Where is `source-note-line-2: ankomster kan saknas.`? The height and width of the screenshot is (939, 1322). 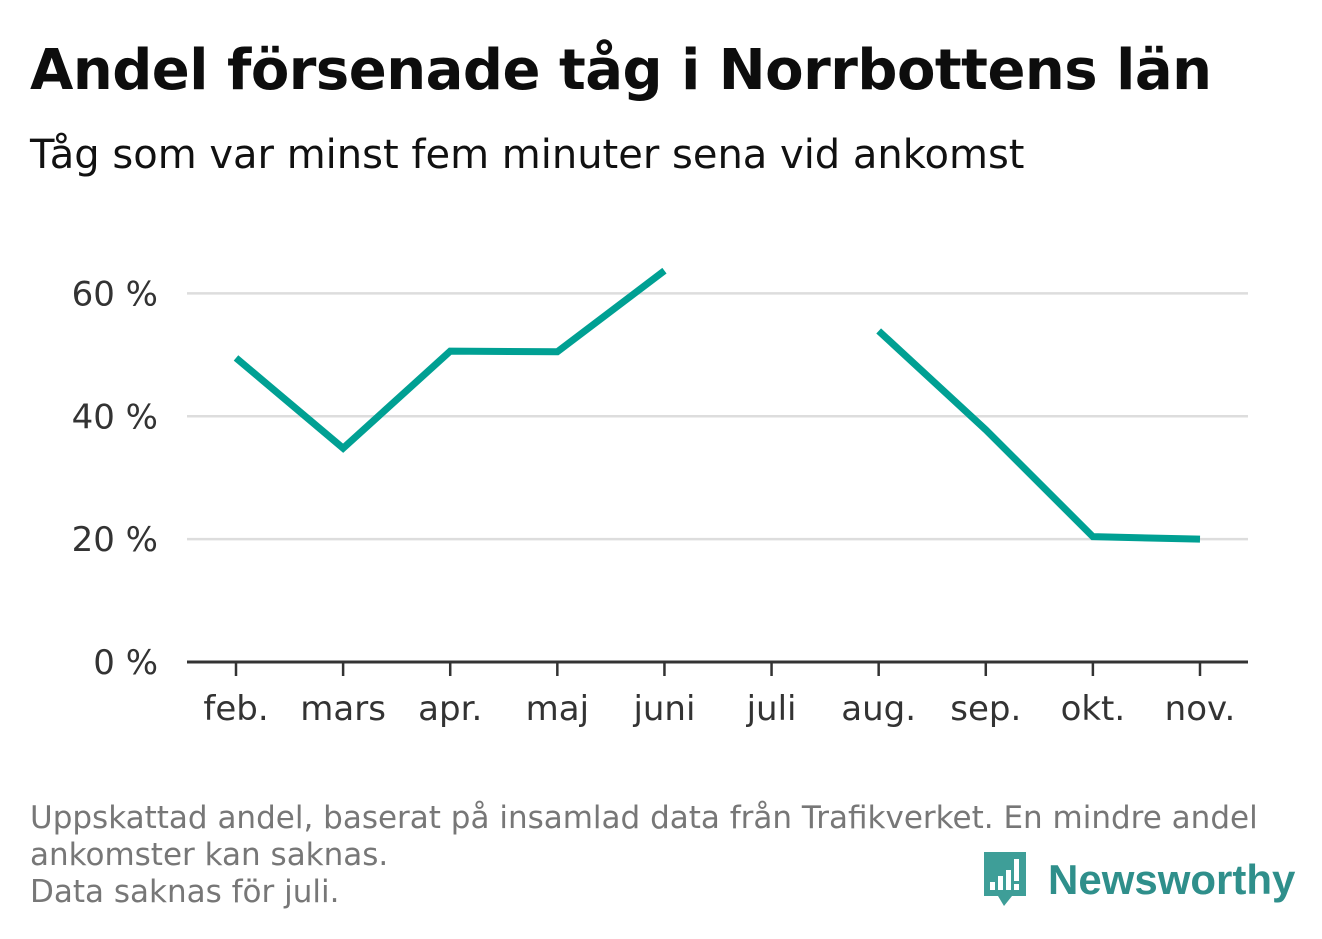 source-note-line-2: ankomster kan saknas. is located at coordinates (209, 855).